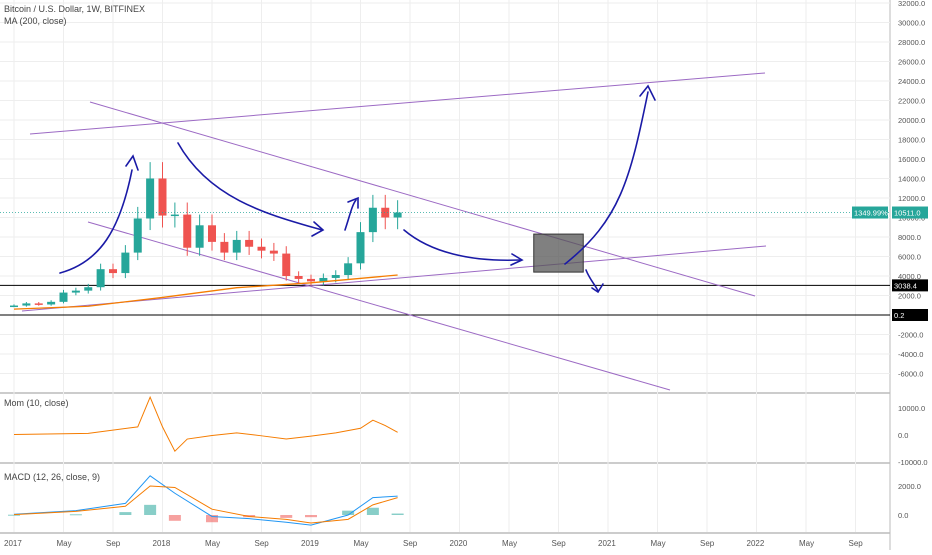 This screenshot has width=932, height=555. What do you see at coordinates (911, 140) in the screenshot?
I see `y-tick-label: 18000.0` at bounding box center [911, 140].